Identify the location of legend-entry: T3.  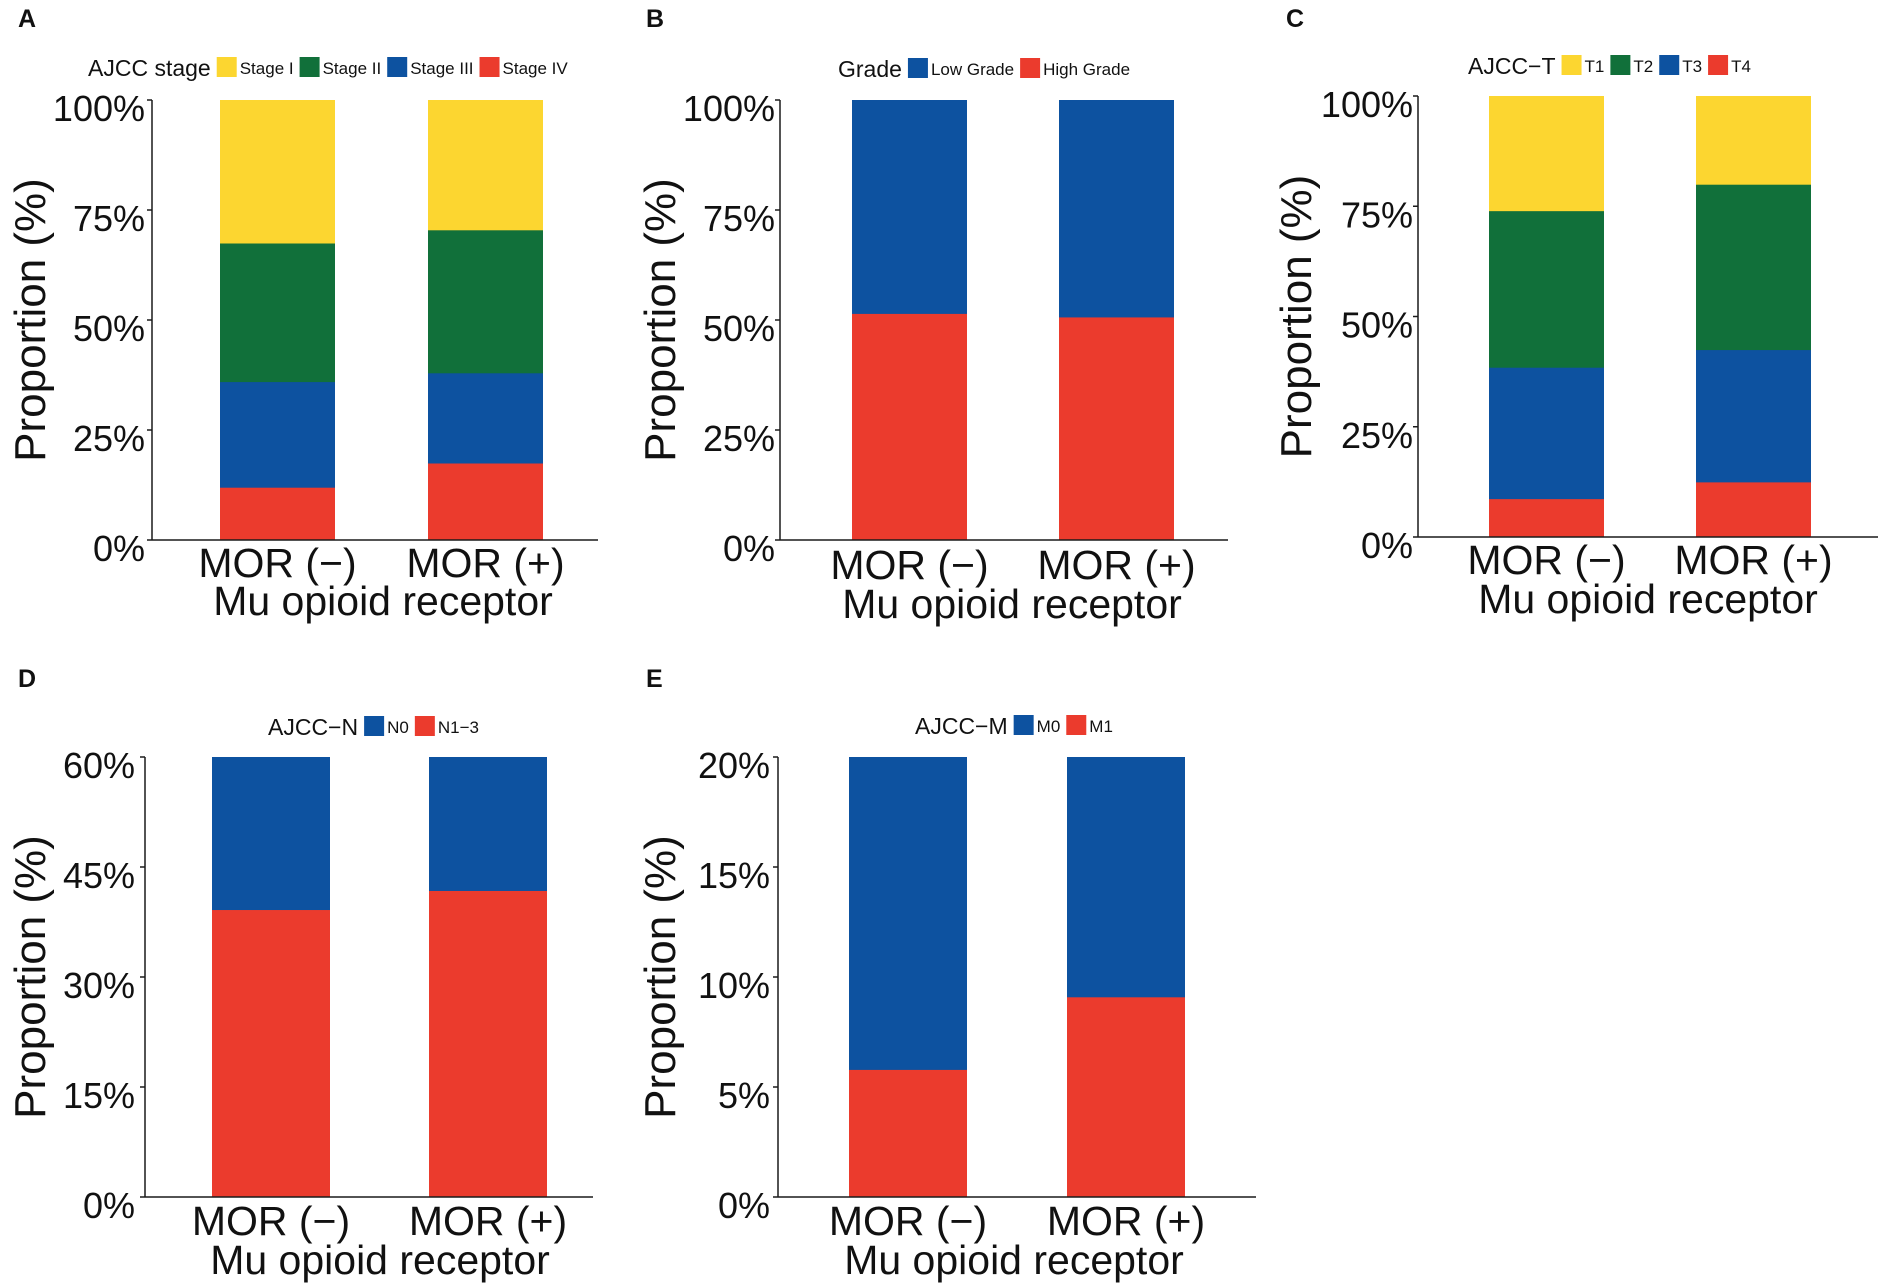
(1692, 66).